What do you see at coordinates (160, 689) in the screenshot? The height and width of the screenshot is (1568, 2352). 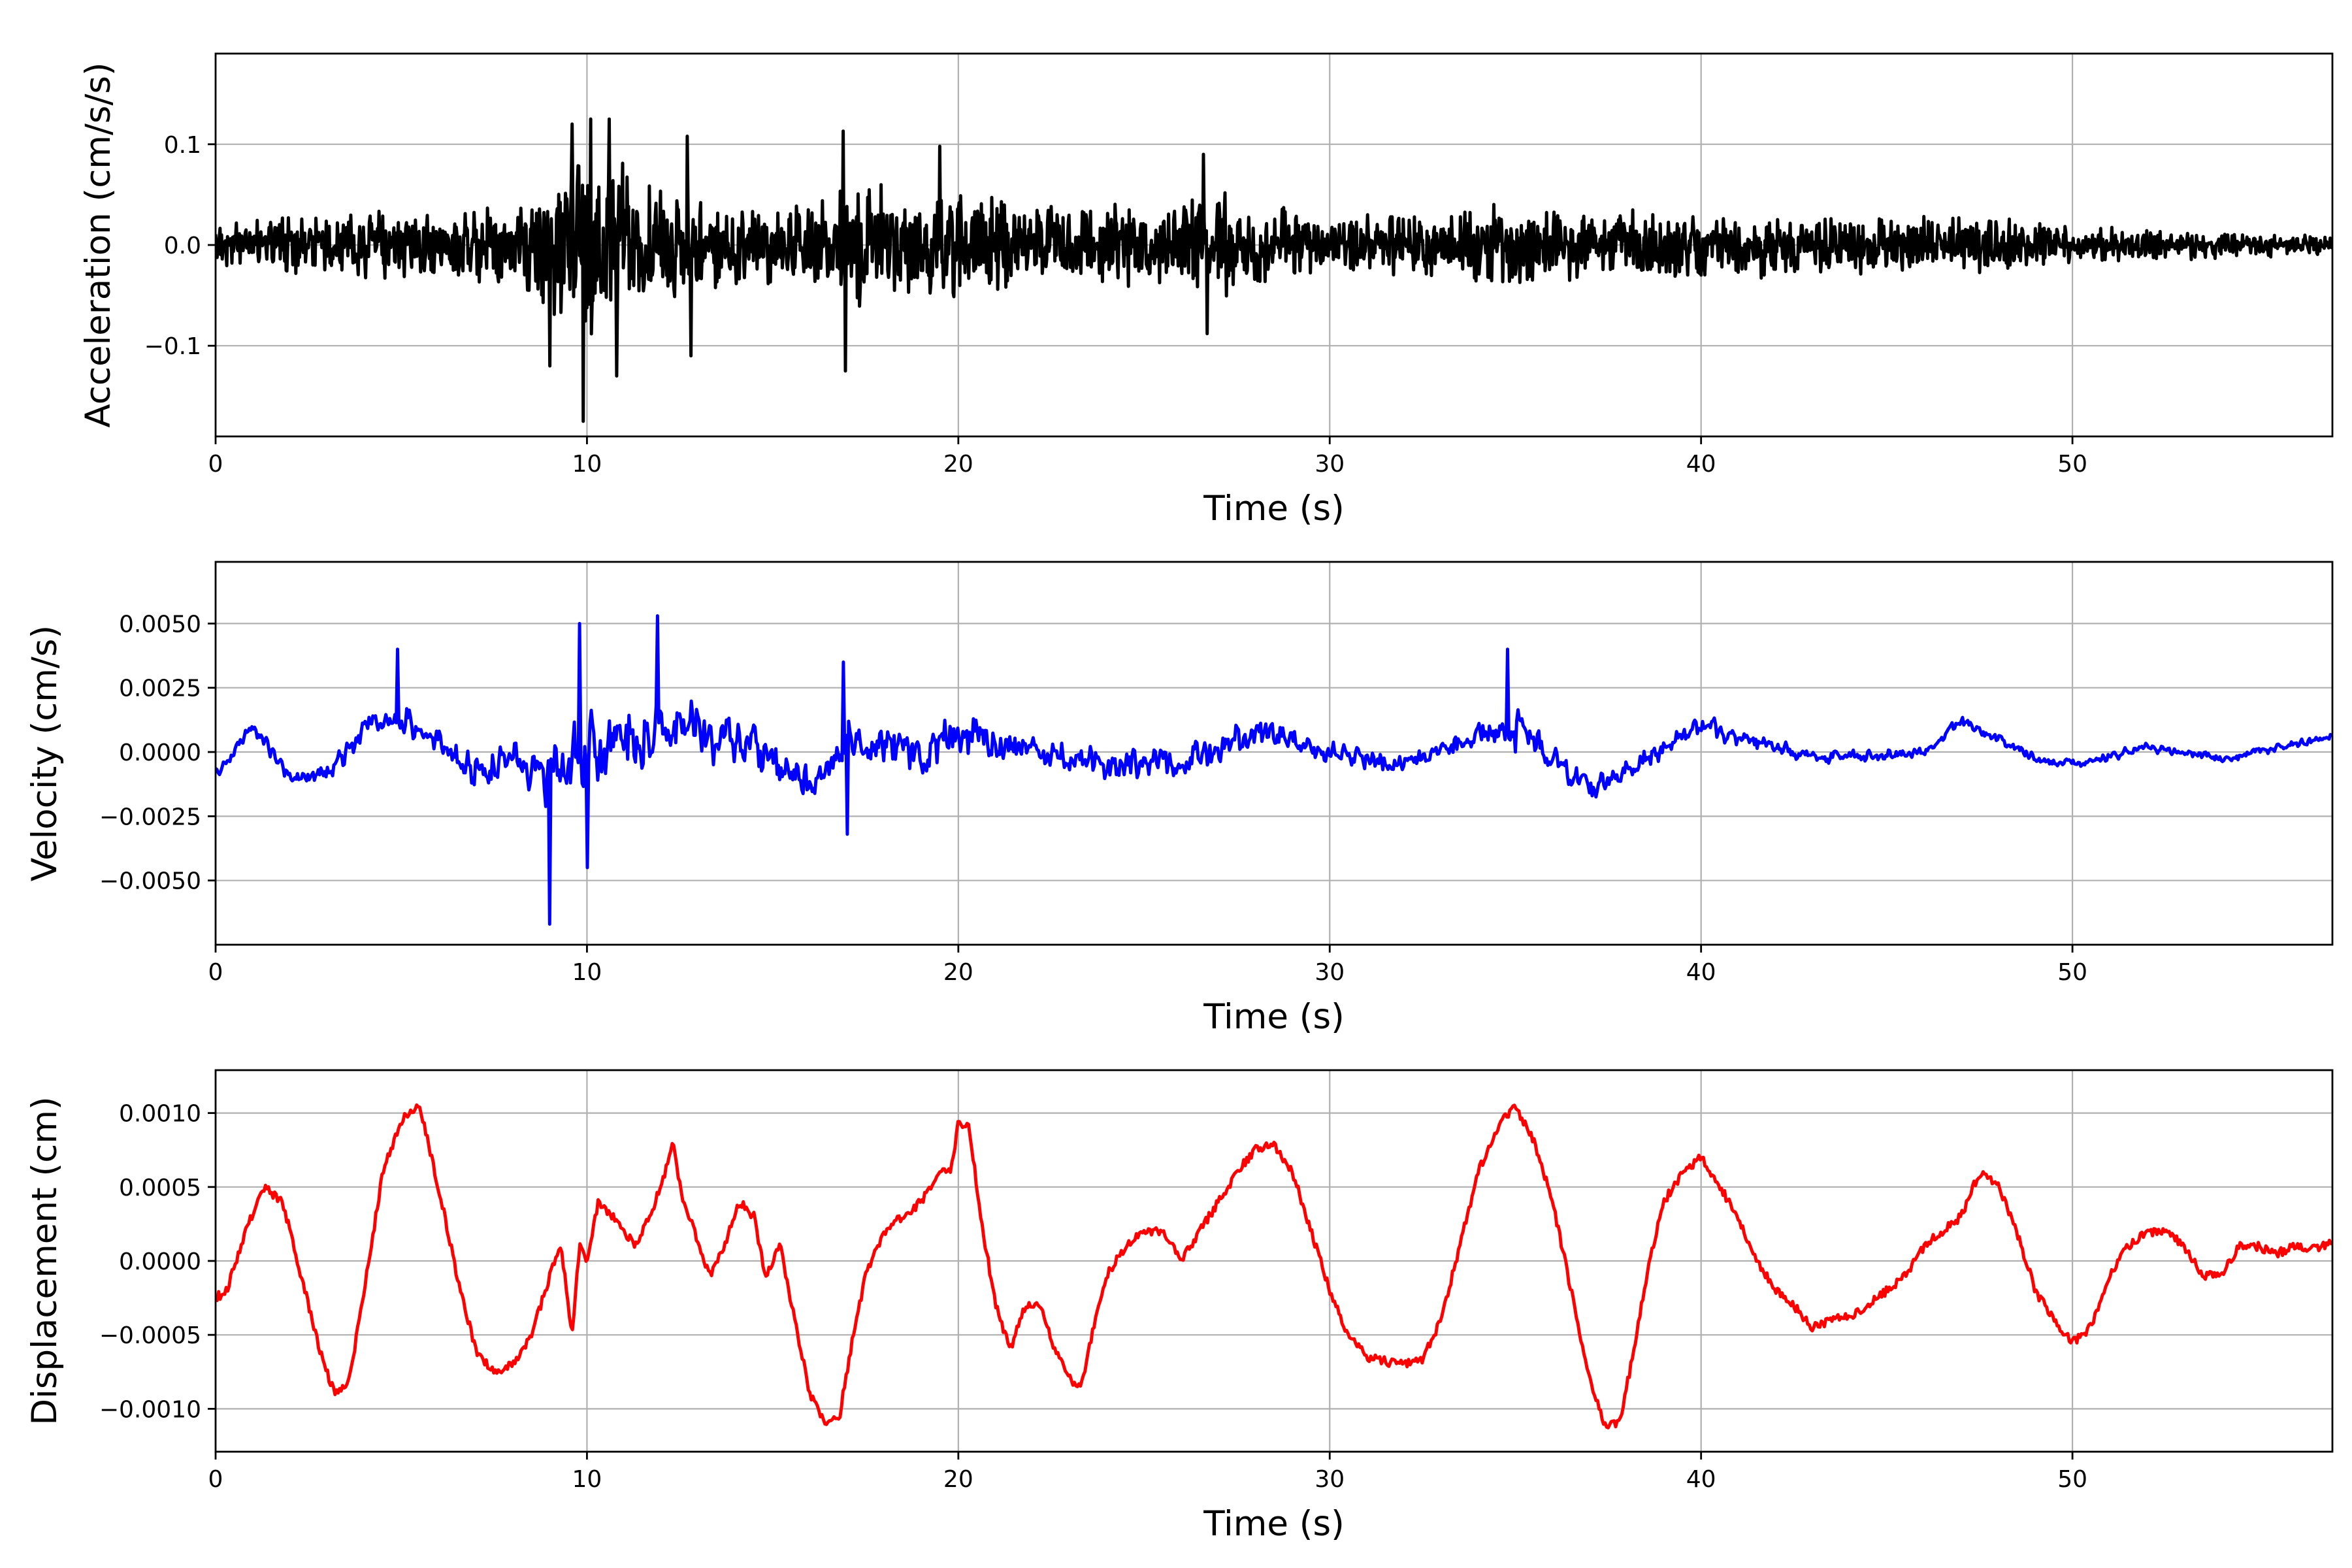 I see `y-tick-label: 0.0025` at bounding box center [160, 689].